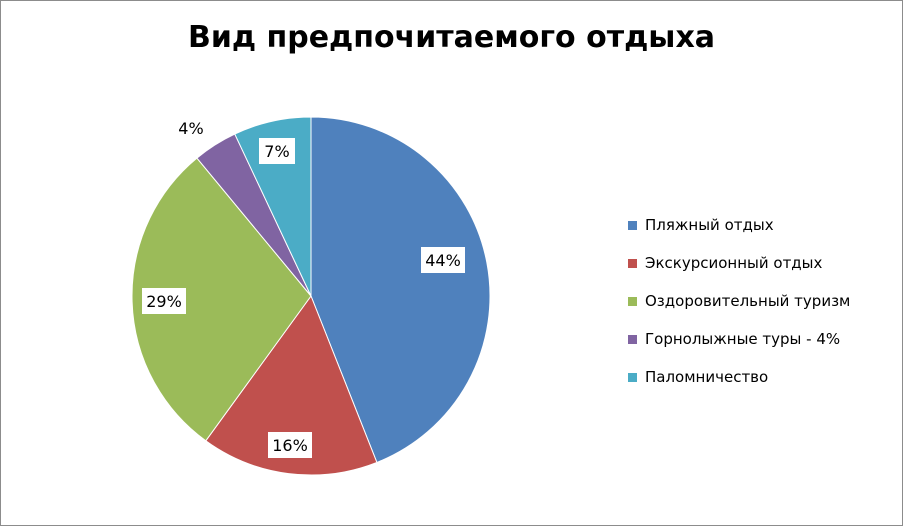  I want to click on legend-label: Горнолыжные туры - 4%, so click(743, 339).